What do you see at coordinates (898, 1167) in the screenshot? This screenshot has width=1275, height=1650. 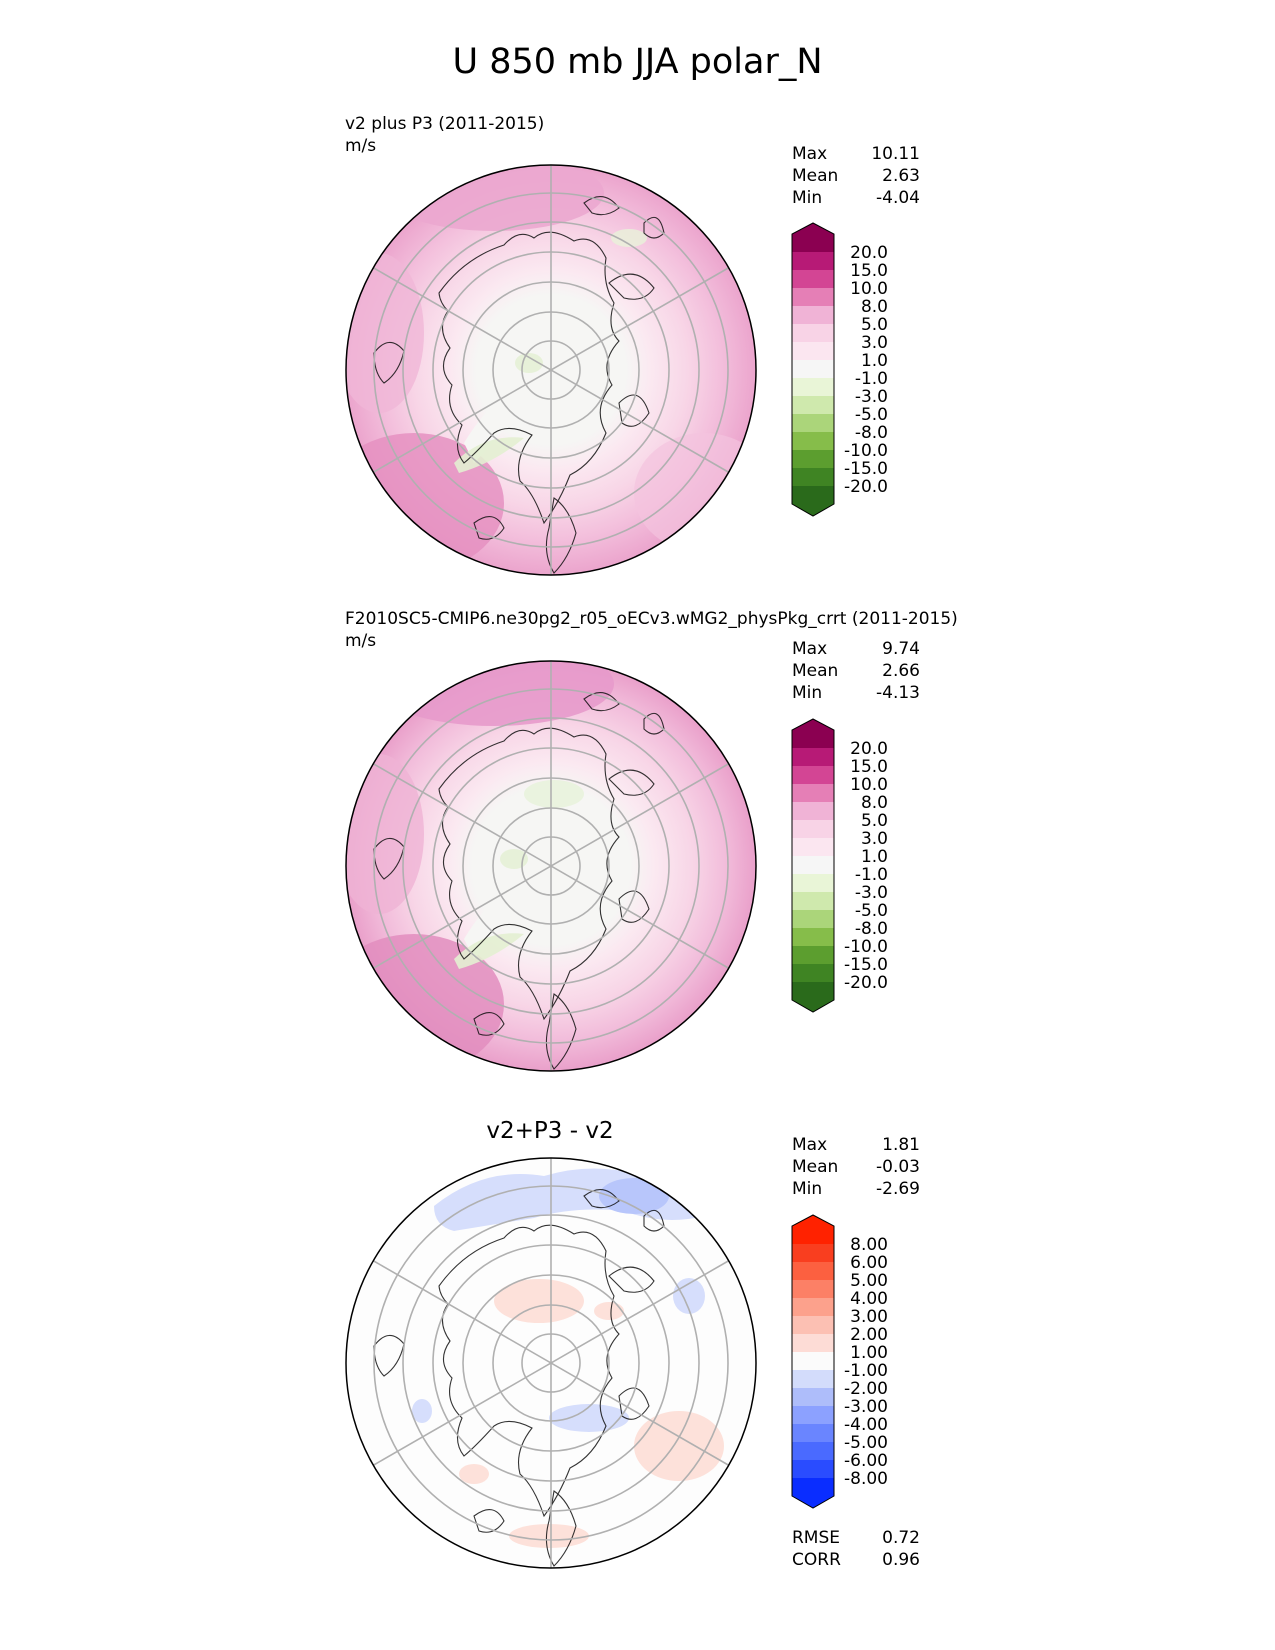 I see `stat-mean-value: -0.03` at bounding box center [898, 1167].